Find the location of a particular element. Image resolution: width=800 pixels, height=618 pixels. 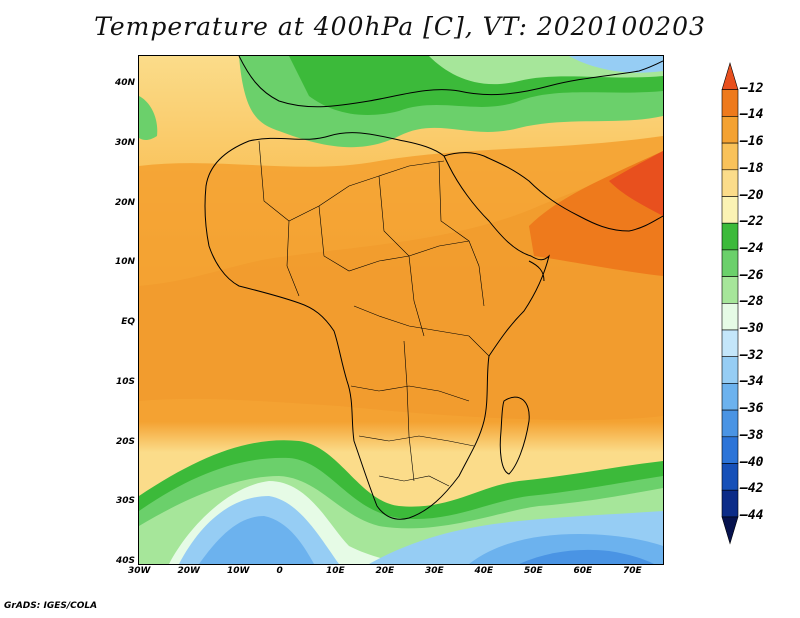

lon-tick-label: 50E is located at coordinates (533, 571).